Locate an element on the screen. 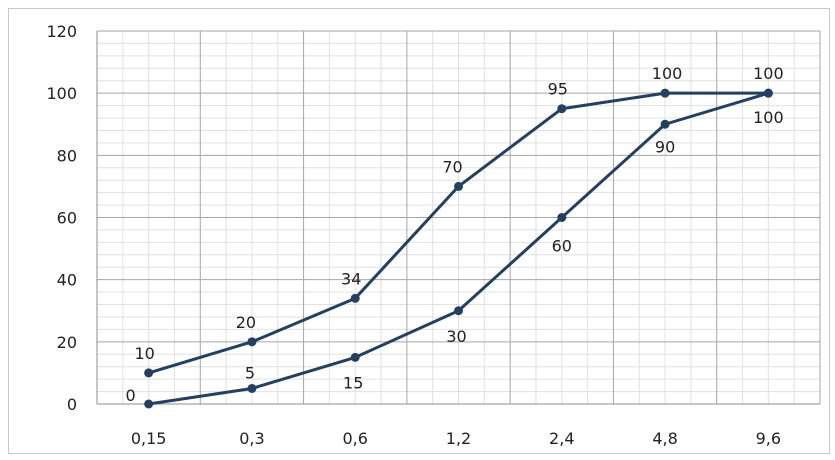 The height and width of the screenshot is (460, 835). x-tick-label: 0,3 is located at coordinates (251, 438).